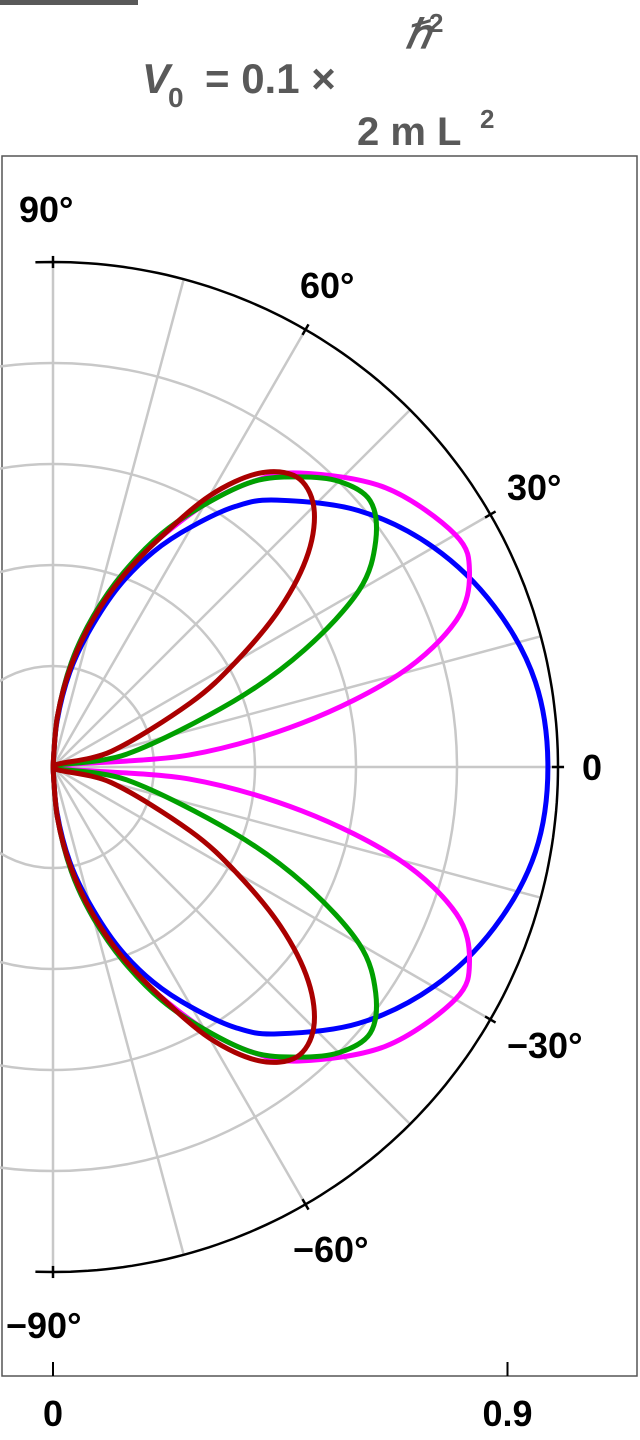 The width and height of the screenshot is (640, 1440). I want to click on title-subscript: 0, so click(176, 97).